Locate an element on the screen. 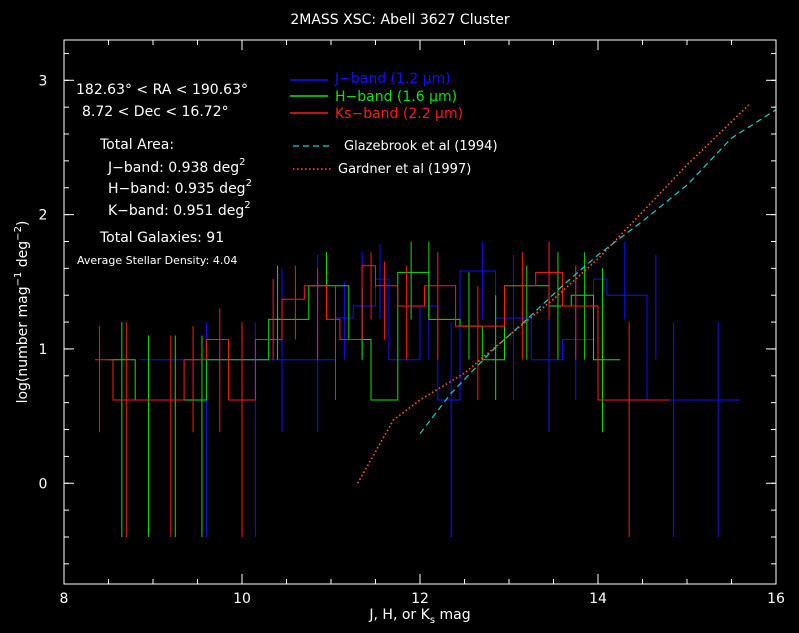 This screenshot has width=799, height=633. total-galaxies-text: Total Galaxies: 91 is located at coordinates (161, 238).